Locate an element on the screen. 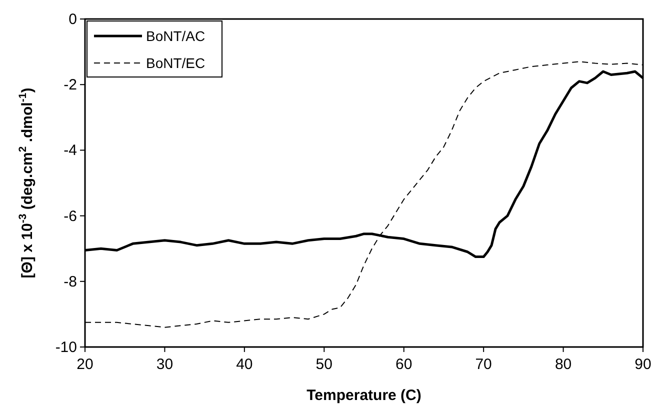 The width and height of the screenshot is (654, 406). y-tick-label: -4 is located at coordinates (70, 151).